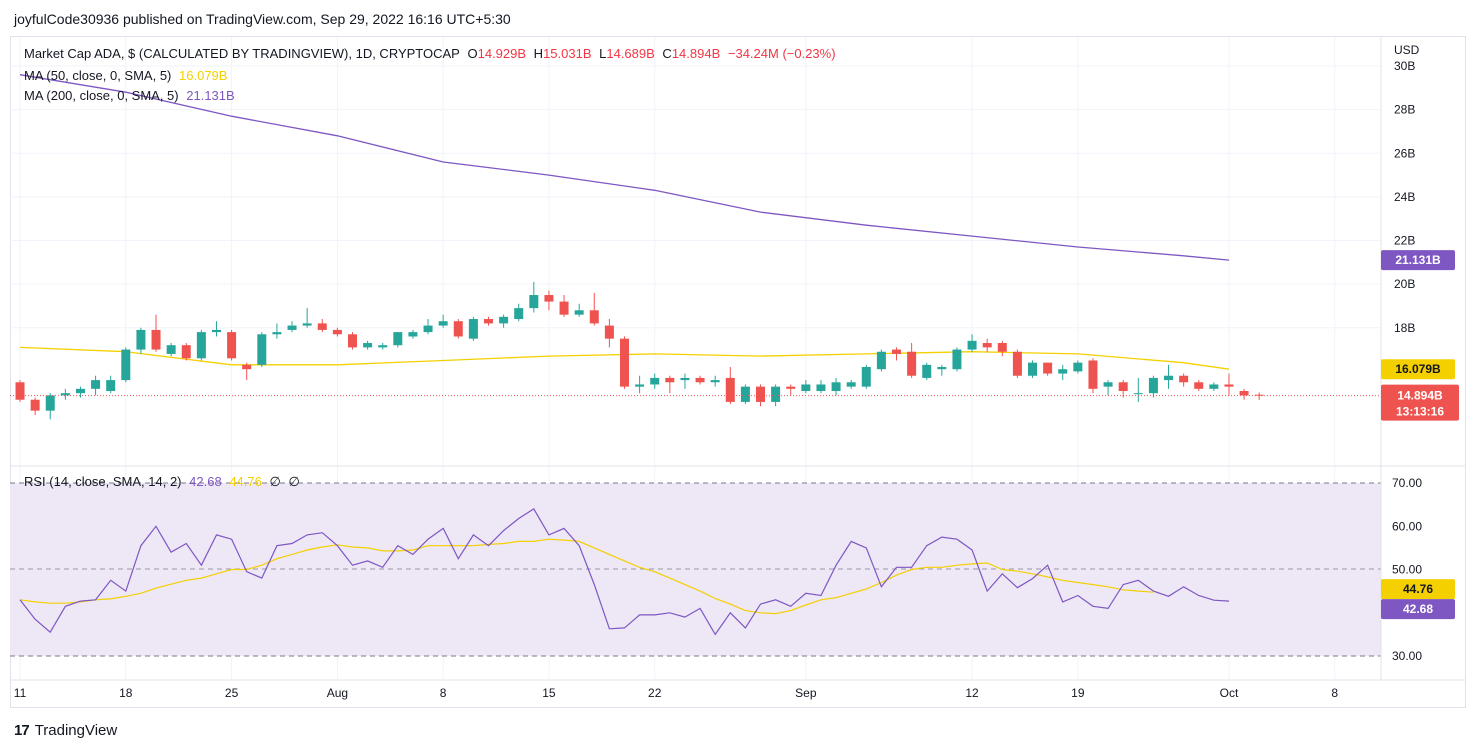  What do you see at coordinates (1418, 589) in the screenshot?
I see `rsi-ma-badge: 44.76` at bounding box center [1418, 589].